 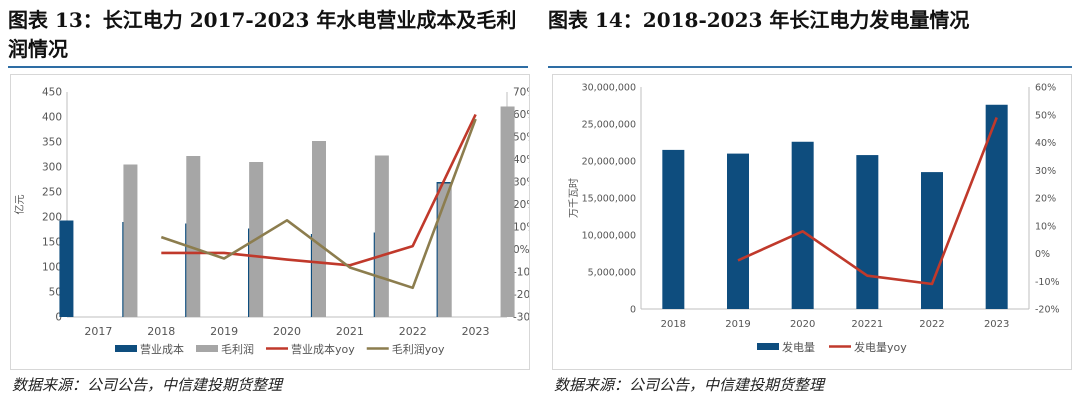 What do you see at coordinates (609, 236) in the screenshot?
I see `y-tick-label: 10,000,000` at bounding box center [609, 236].